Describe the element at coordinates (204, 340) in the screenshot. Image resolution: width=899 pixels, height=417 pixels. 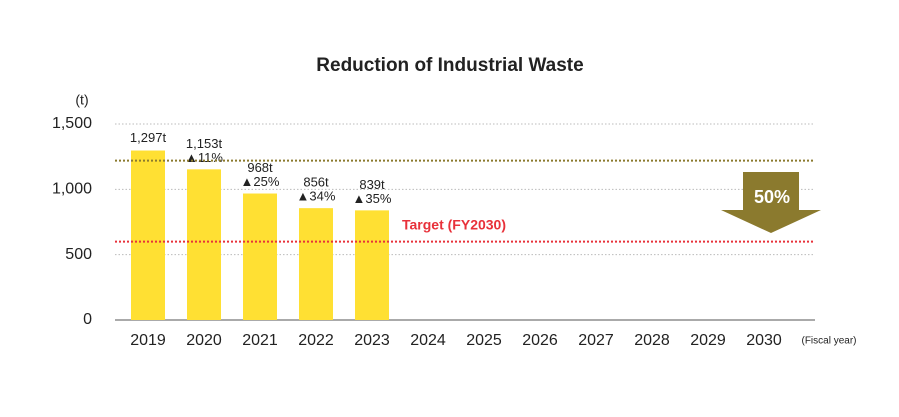
I see `x-tick-label: 2020` at that location.